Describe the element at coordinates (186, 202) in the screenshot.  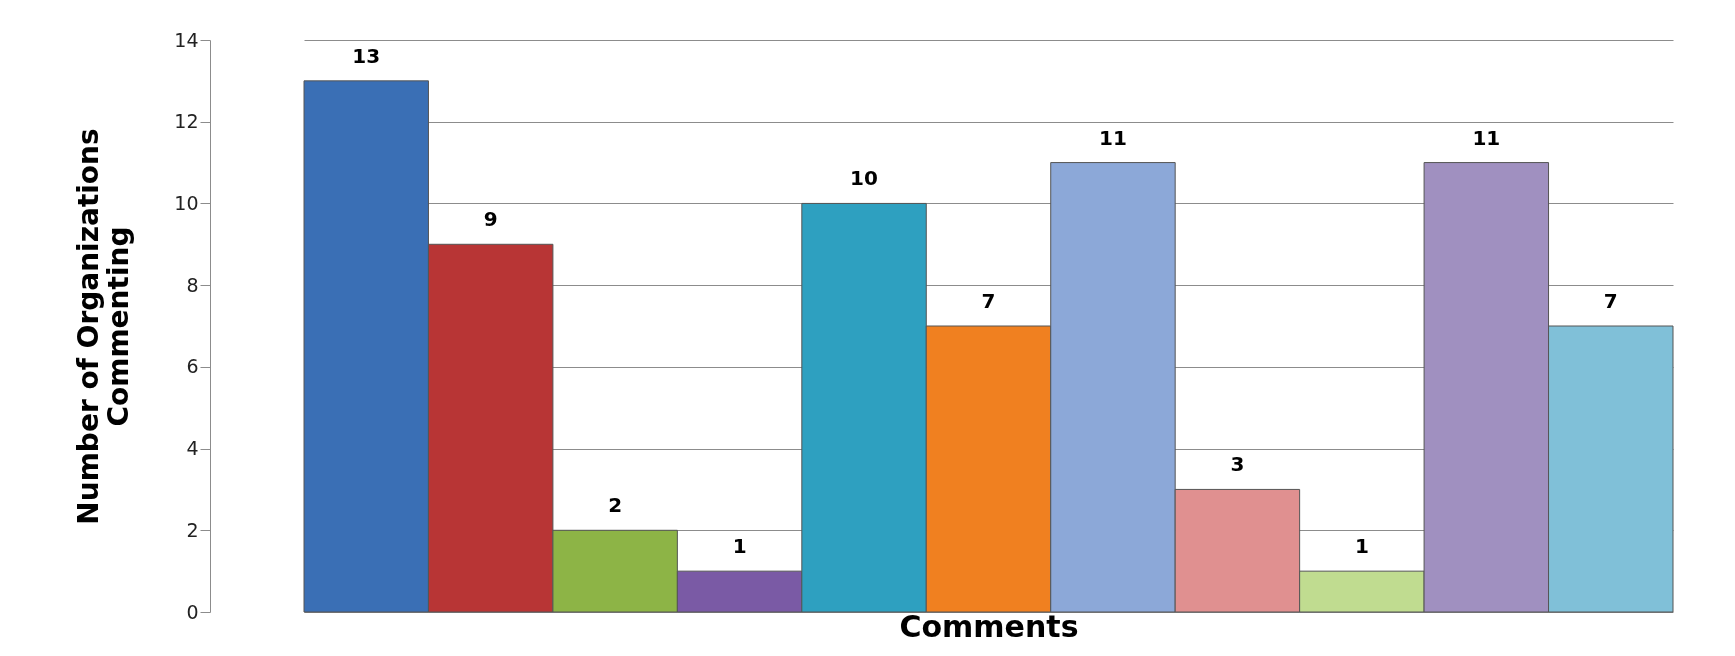
I see `y-tick-label: 10` at that location.